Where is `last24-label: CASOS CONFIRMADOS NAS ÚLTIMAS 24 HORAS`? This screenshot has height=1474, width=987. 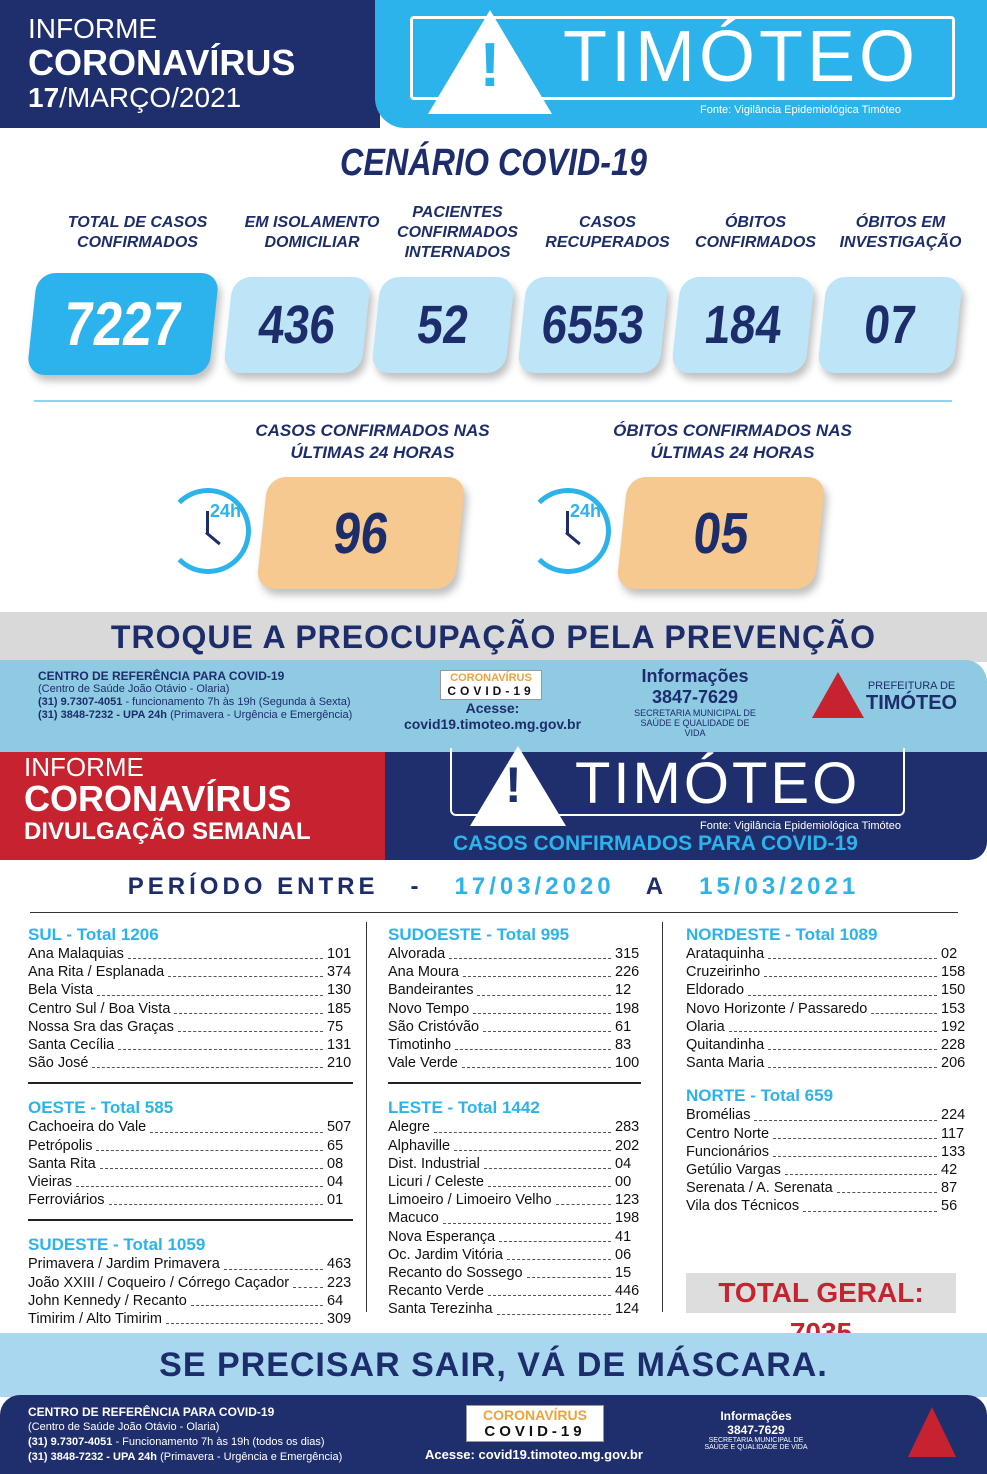
last24-label: CASOS CONFIRMADOS NAS ÚLTIMAS 24 HORAS is located at coordinates (372, 441).